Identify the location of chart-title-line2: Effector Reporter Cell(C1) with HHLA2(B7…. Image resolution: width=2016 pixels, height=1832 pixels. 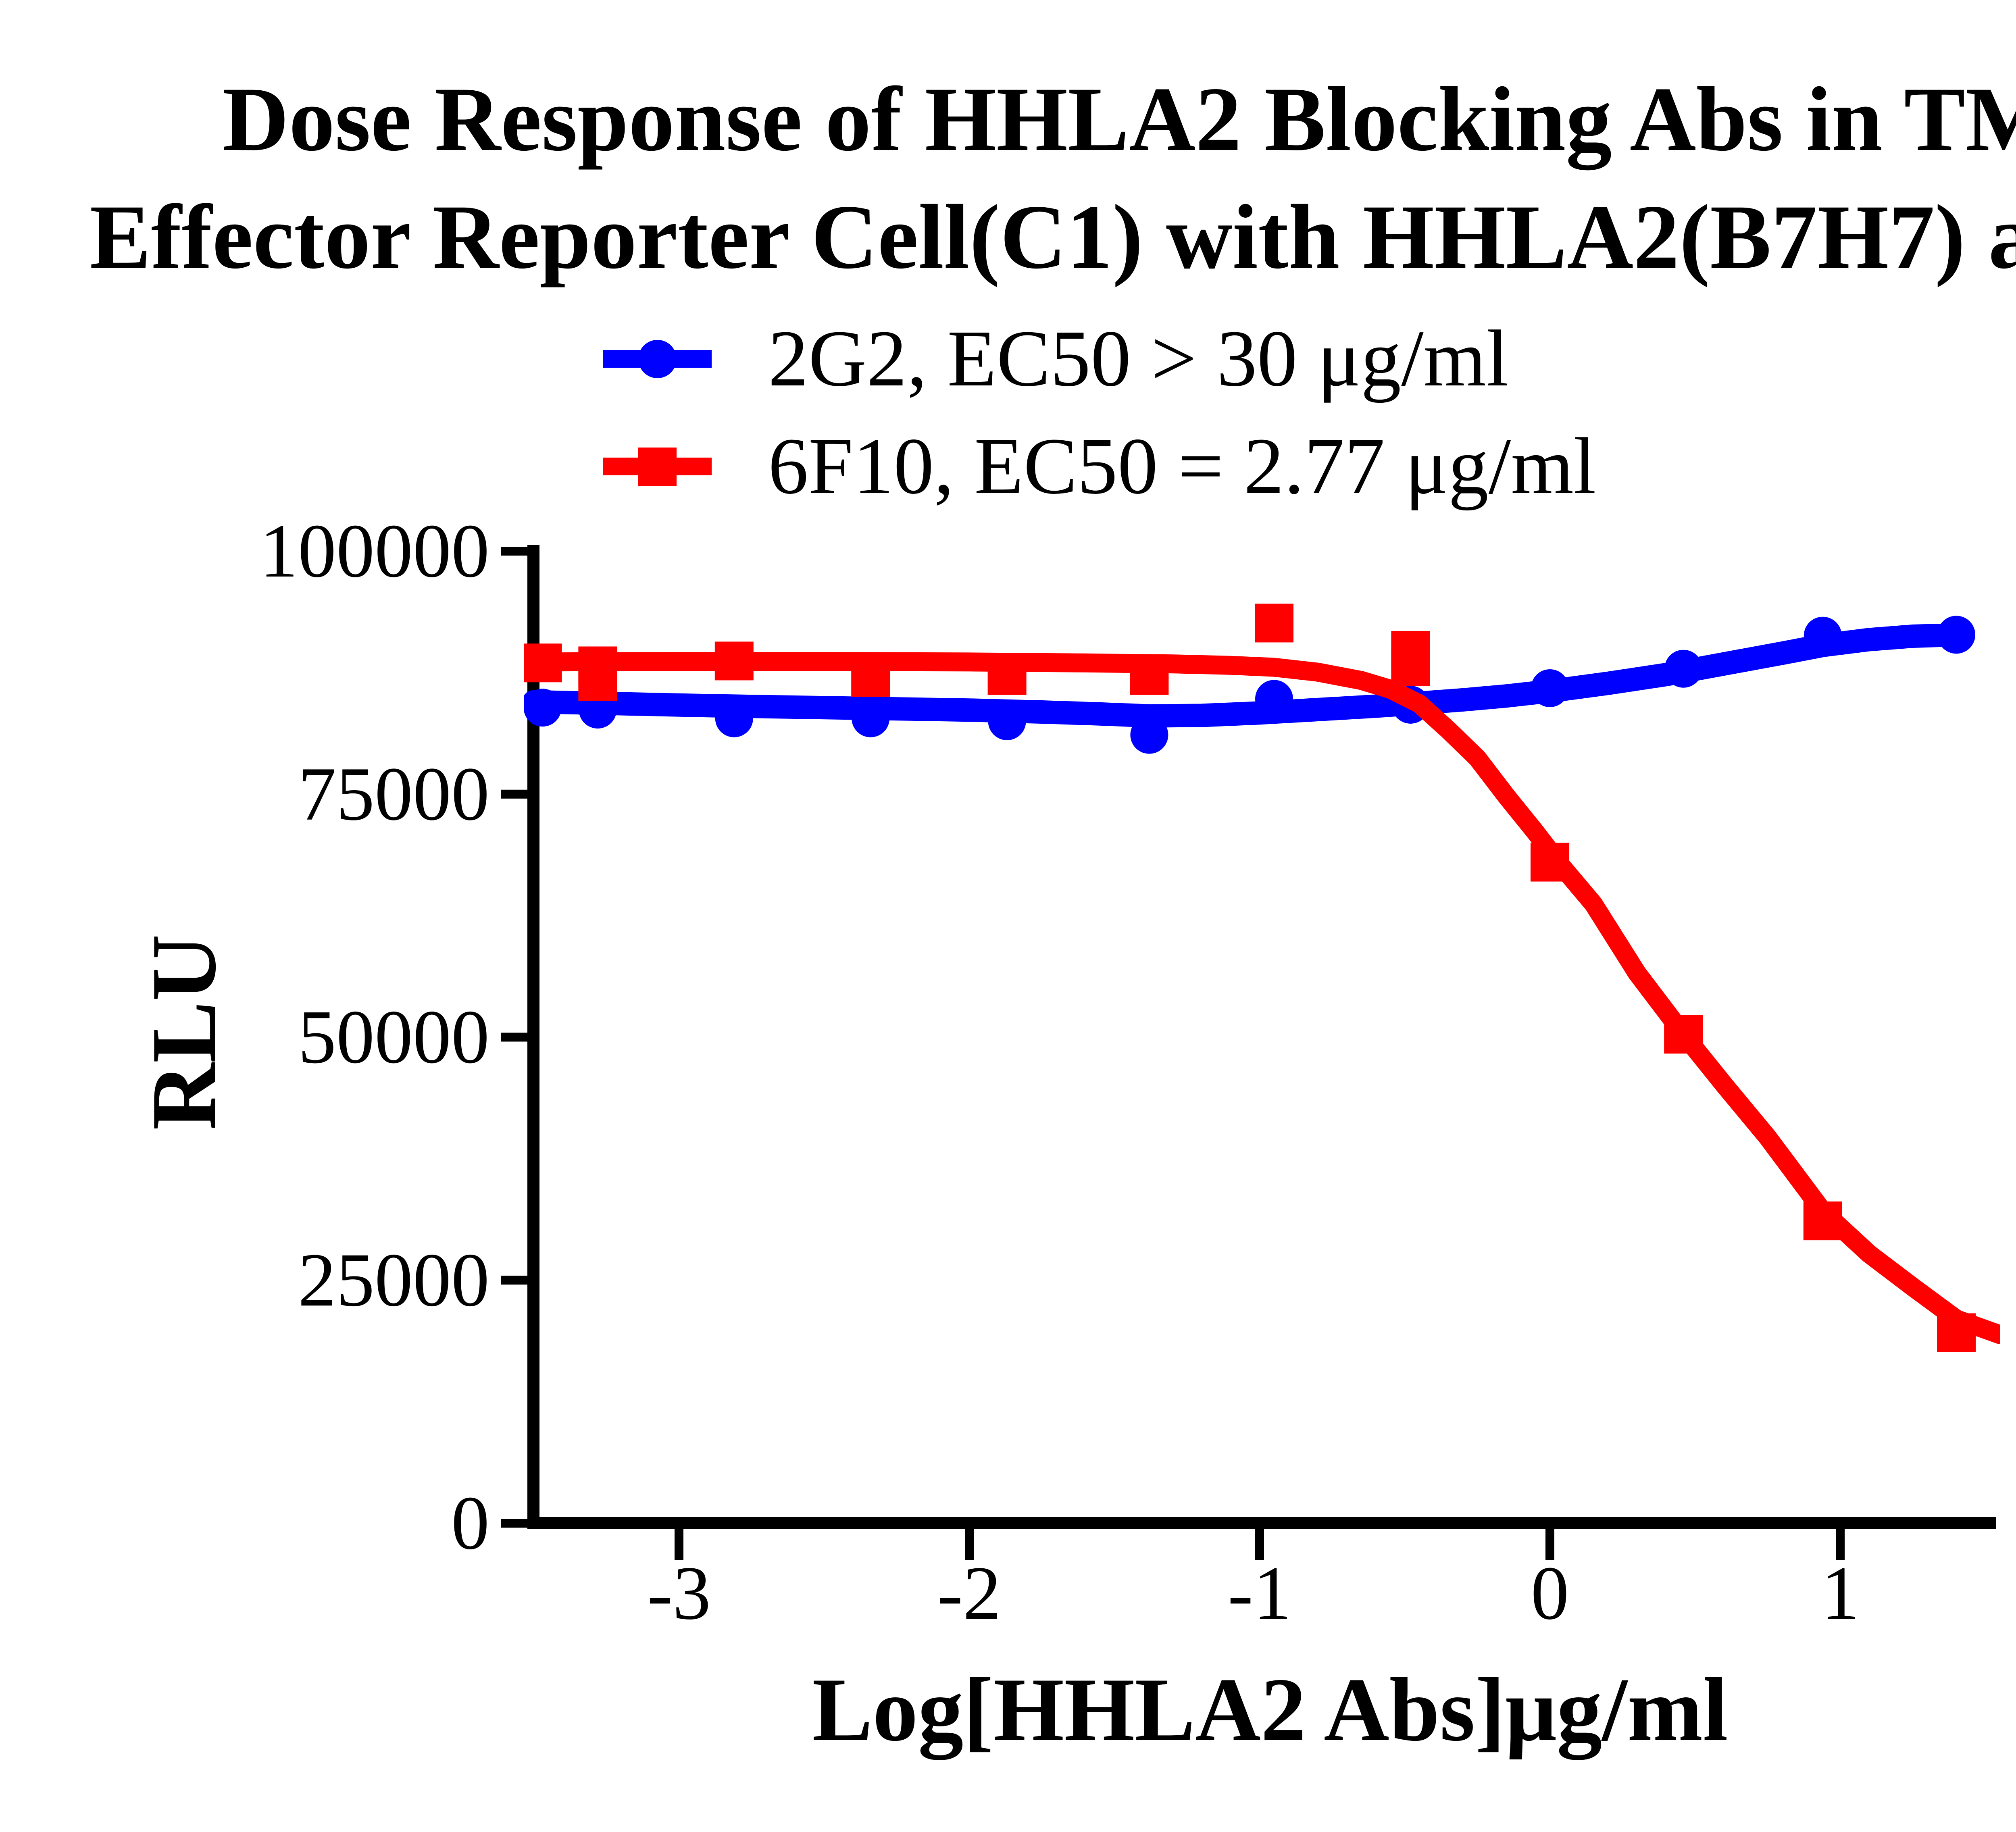
(1053, 237).